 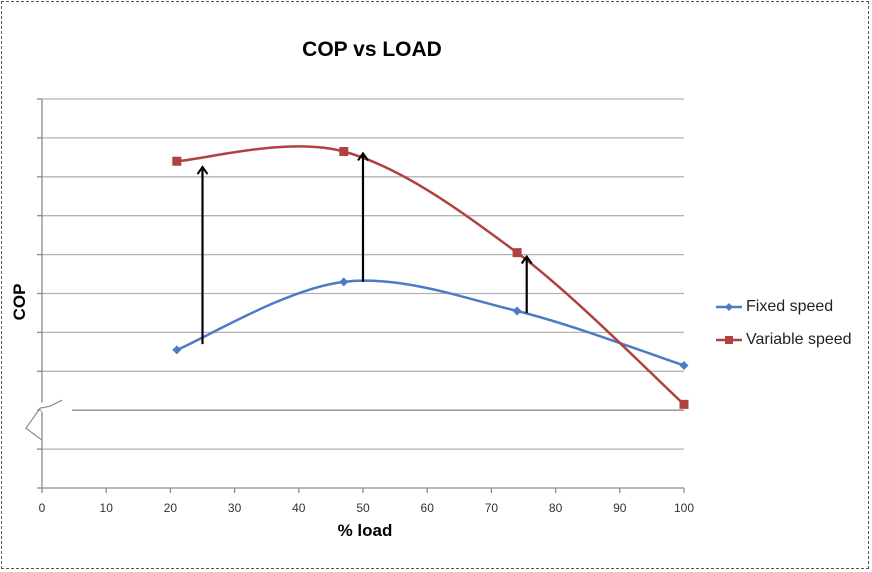 I want to click on x-tick-label: 30, so click(x=235, y=508).